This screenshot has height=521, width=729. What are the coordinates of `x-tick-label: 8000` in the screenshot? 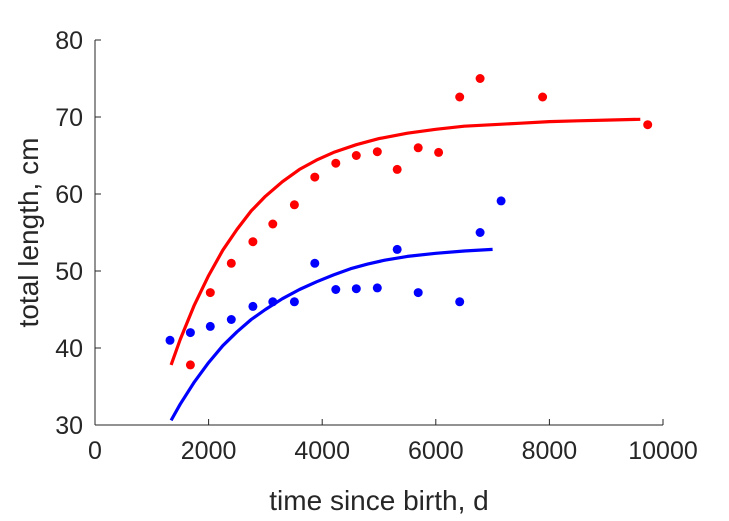 It's located at (550, 451).